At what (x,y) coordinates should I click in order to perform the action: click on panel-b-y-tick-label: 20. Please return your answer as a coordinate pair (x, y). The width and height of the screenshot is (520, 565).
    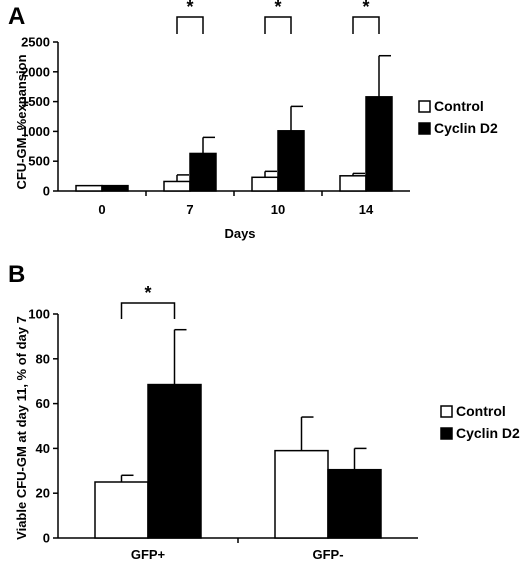
    Looking at the image, I should click on (43, 493).